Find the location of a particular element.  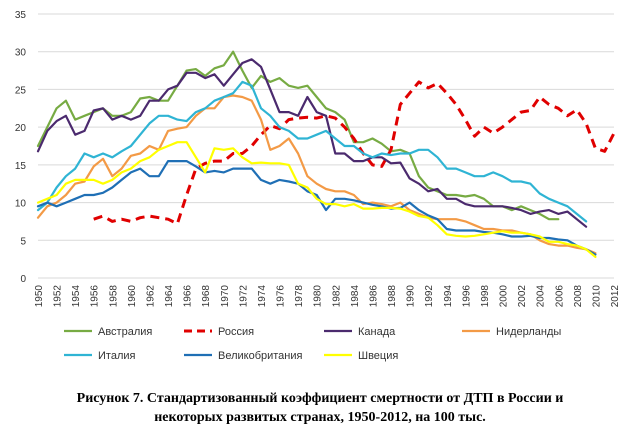

y-tick-label: 25 is located at coordinates (21, 90).